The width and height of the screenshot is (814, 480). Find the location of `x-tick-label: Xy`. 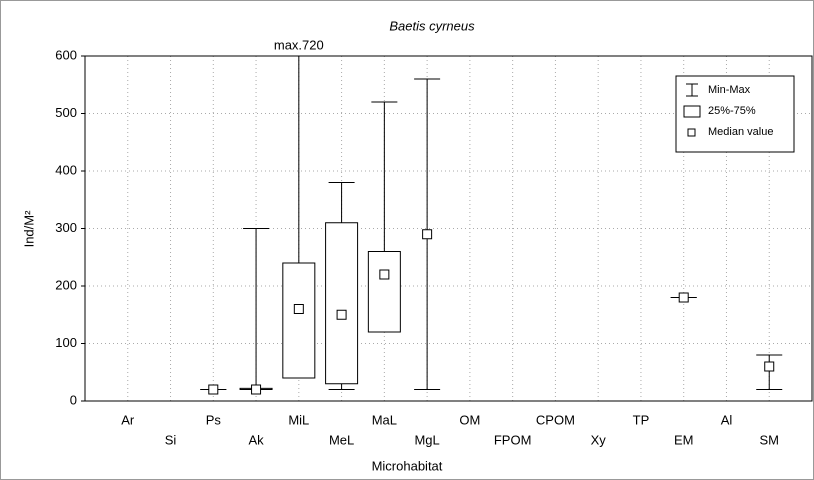

x-tick-label: Xy is located at coordinates (599, 439).